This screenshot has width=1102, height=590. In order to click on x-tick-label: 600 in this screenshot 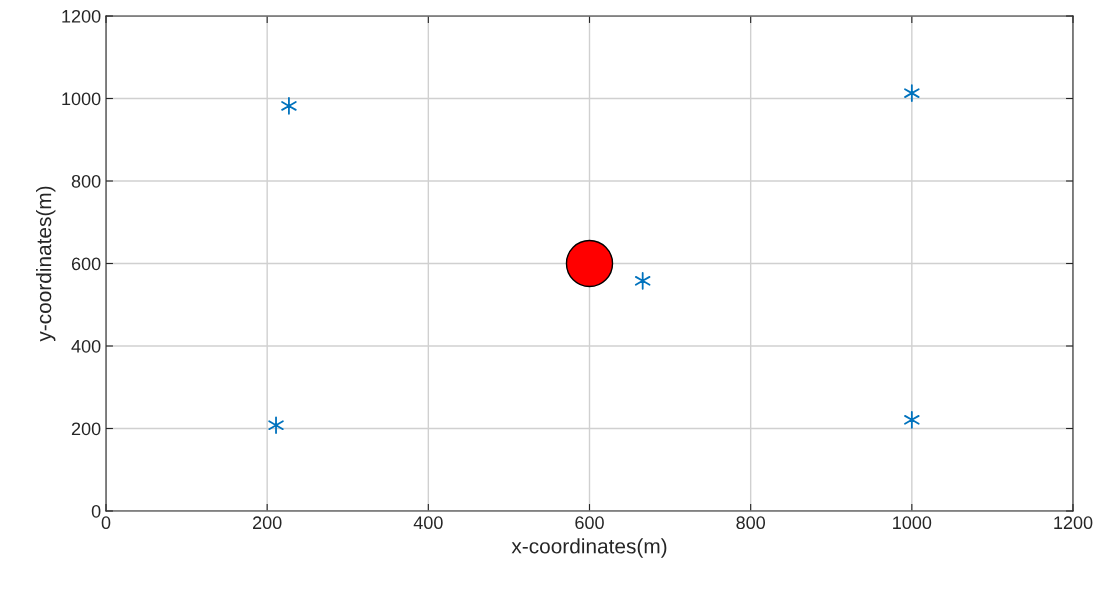, I will do `click(589, 523)`.